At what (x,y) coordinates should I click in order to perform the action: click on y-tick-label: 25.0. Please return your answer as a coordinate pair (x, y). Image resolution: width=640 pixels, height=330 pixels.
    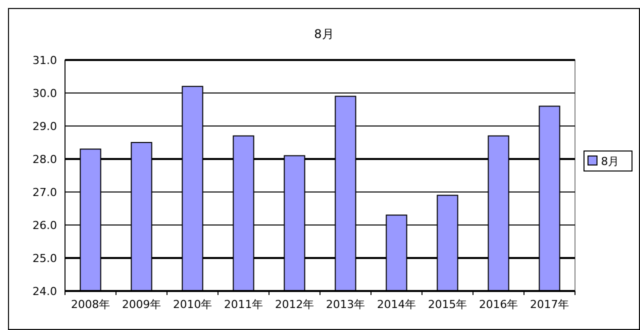
    Looking at the image, I should click on (44, 258).